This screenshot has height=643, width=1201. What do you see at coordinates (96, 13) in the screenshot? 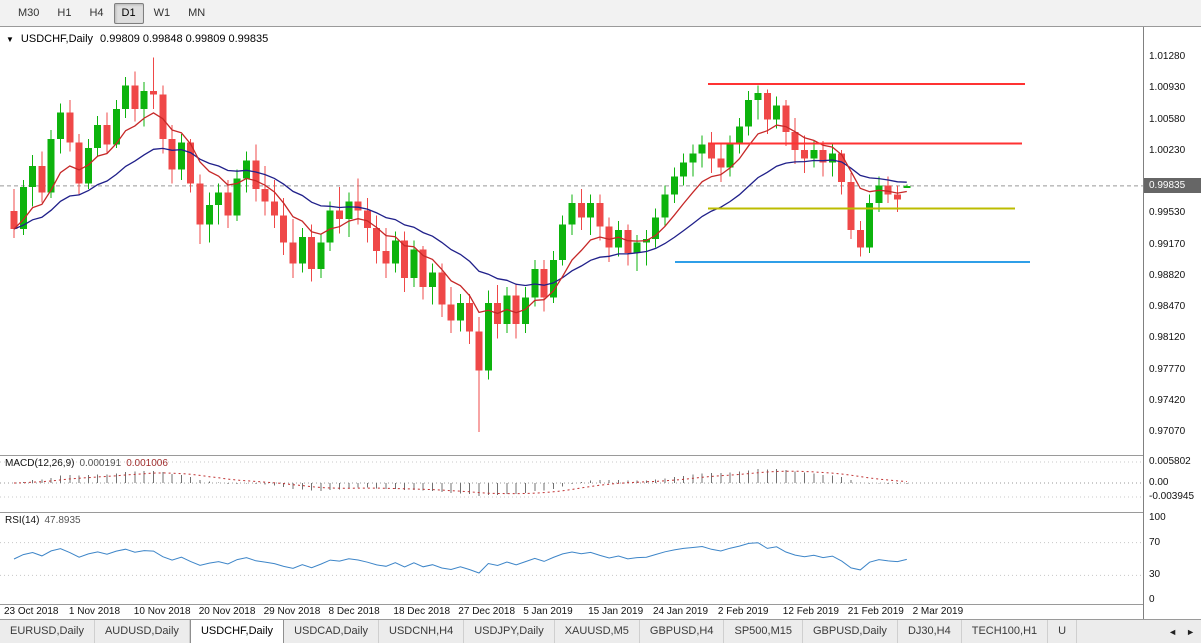
I see `timeframe-button-h4: H4` at bounding box center [96, 13].